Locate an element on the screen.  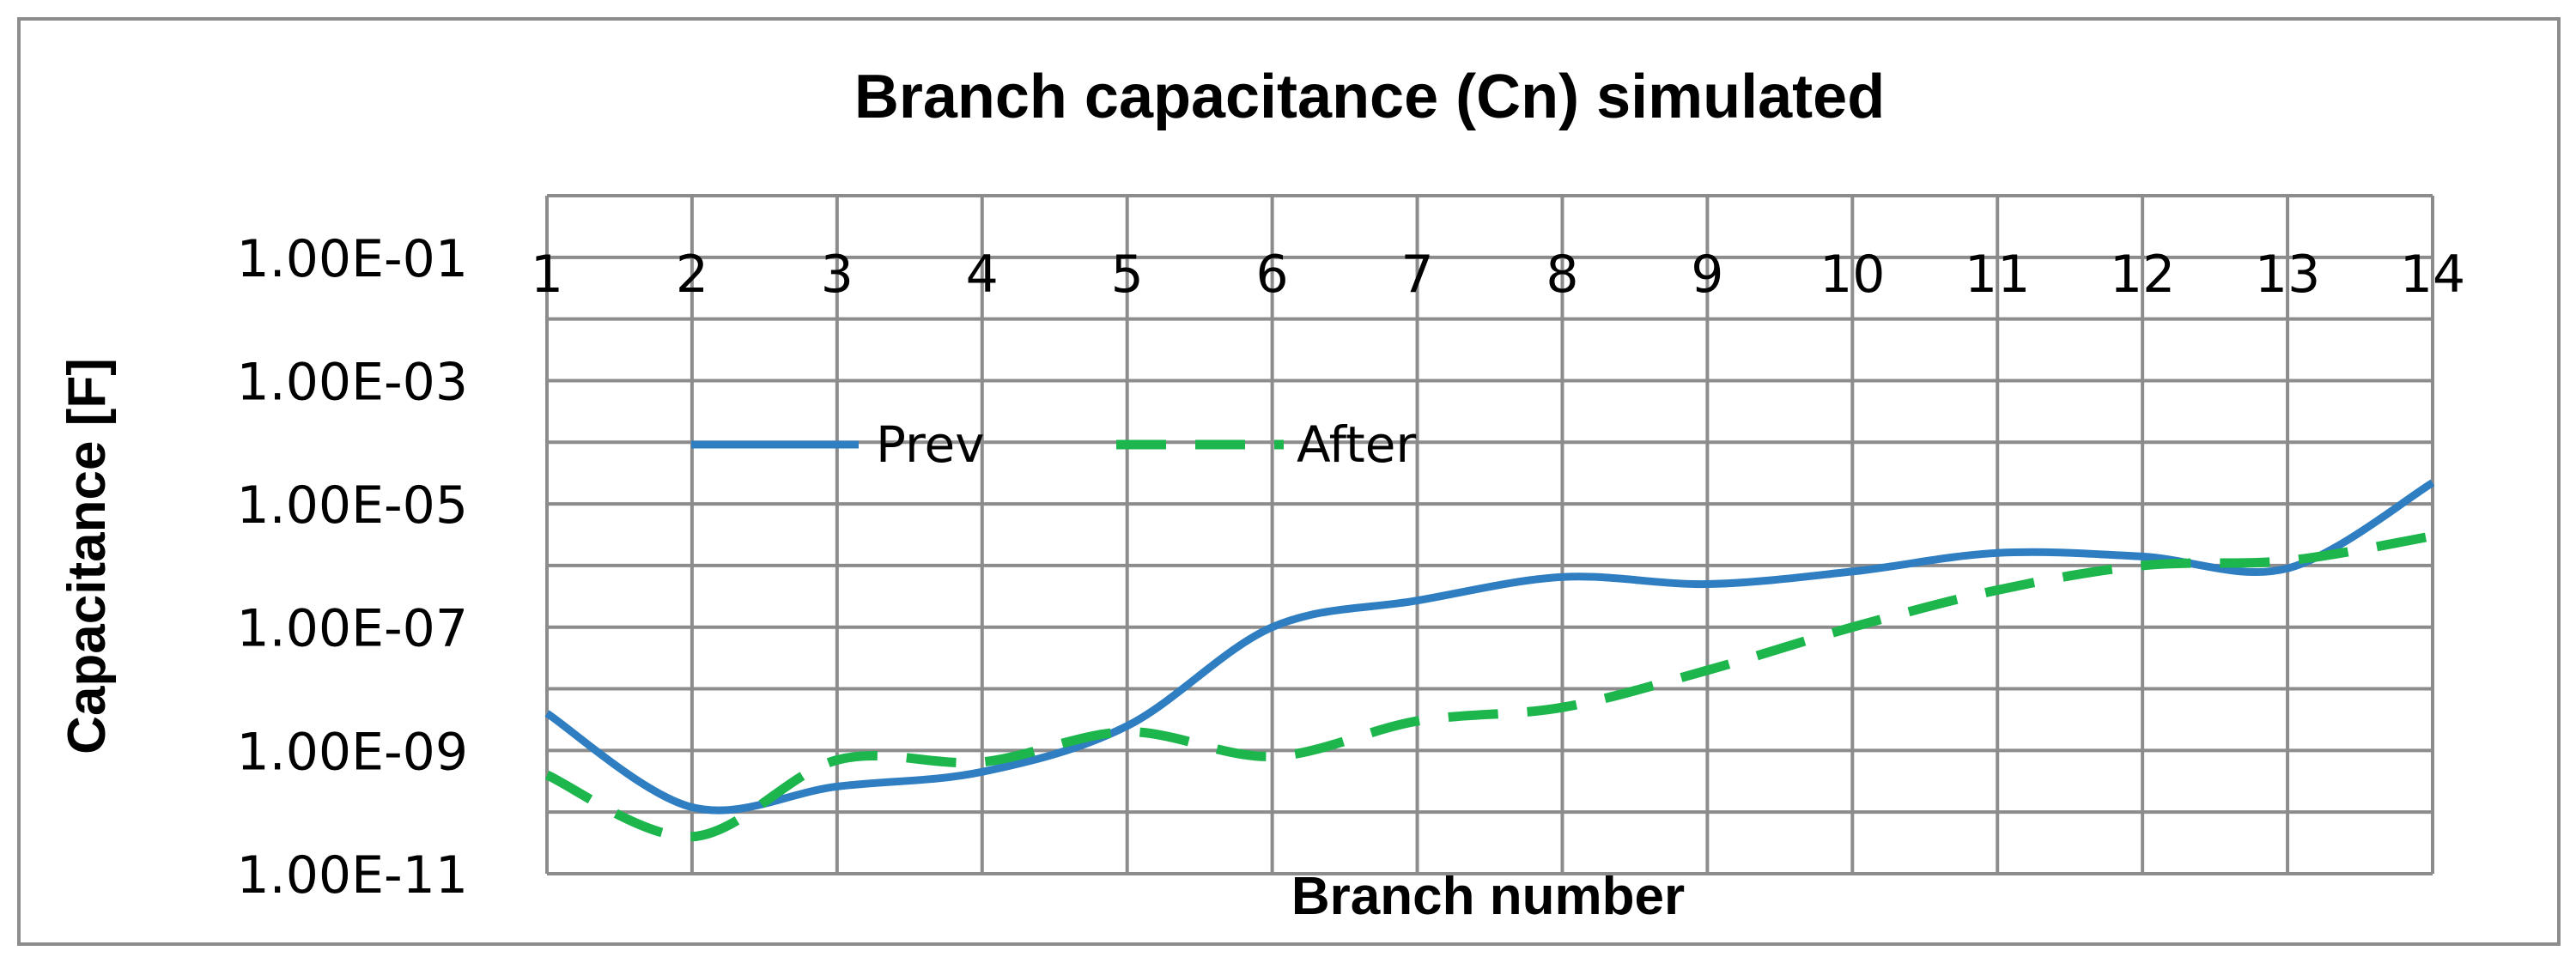
y-tick-label: 1.00E-09 is located at coordinates (352, 752).